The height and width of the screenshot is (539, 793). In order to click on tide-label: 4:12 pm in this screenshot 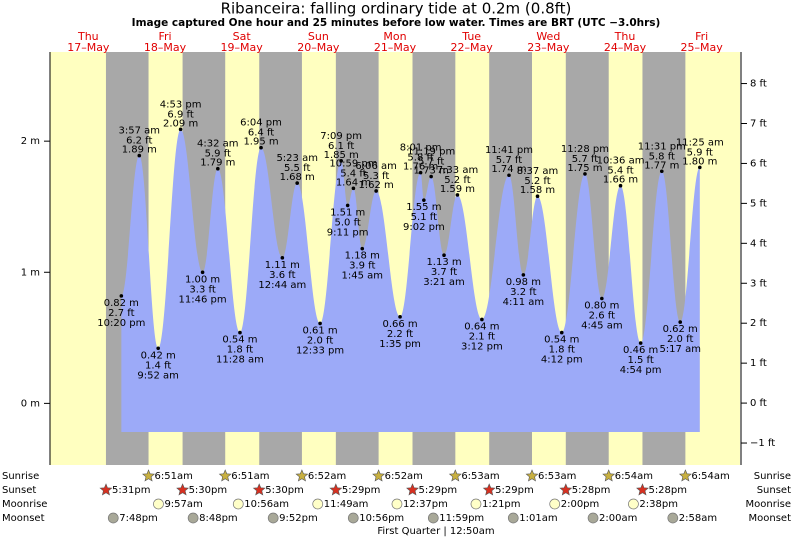, I will do `click(562, 360)`.